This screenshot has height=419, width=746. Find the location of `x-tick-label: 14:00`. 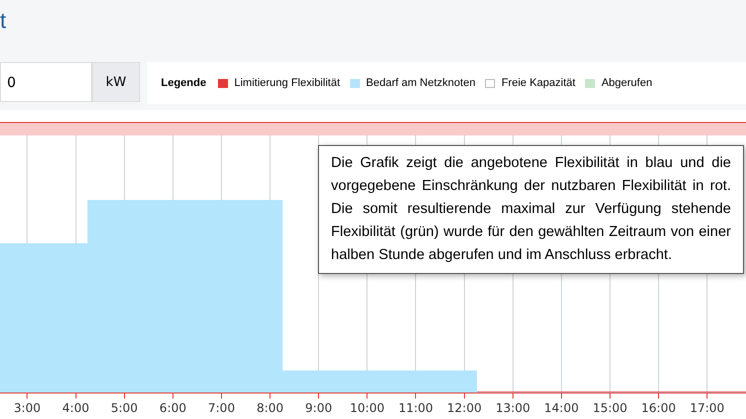

x-tick-label: 14:00 is located at coordinates (561, 407).